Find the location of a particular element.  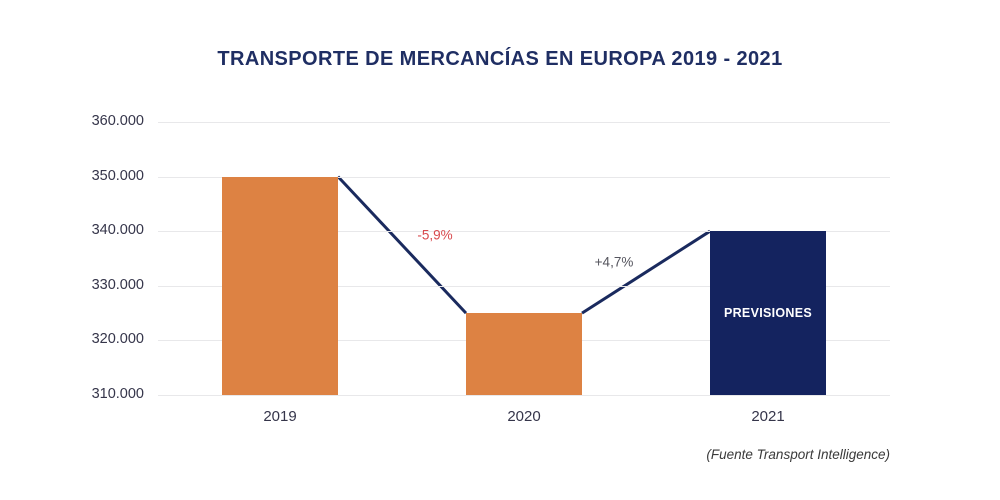

y-axis-tick-label: 320.000 is located at coordinates (117, 339).